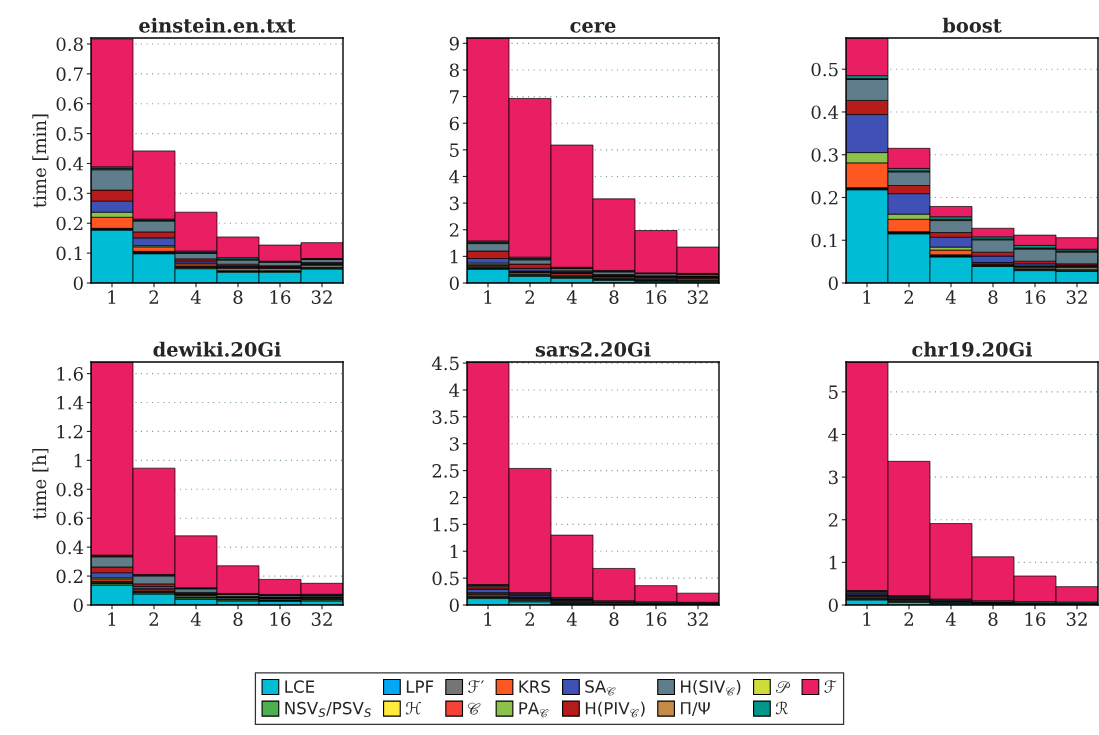 The image size is (1099, 735). I want to click on y-tick-label: 1.6, so click(70, 374).